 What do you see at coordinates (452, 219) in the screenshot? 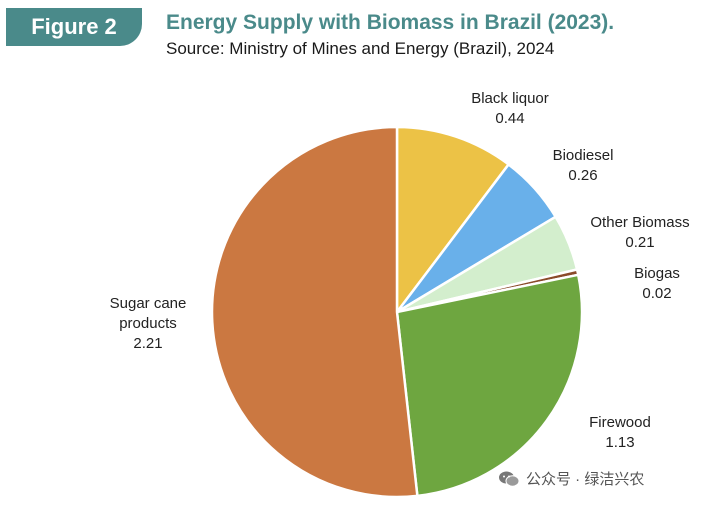
I see `pie-slice-black-liquor` at bounding box center [452, 219].